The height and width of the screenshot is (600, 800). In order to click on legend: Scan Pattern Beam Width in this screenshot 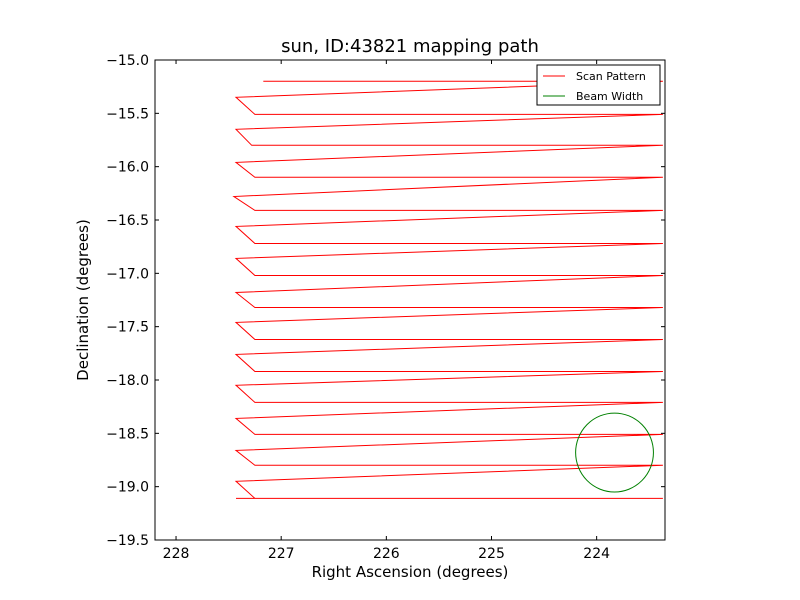, I will do `click(598, 85)`.